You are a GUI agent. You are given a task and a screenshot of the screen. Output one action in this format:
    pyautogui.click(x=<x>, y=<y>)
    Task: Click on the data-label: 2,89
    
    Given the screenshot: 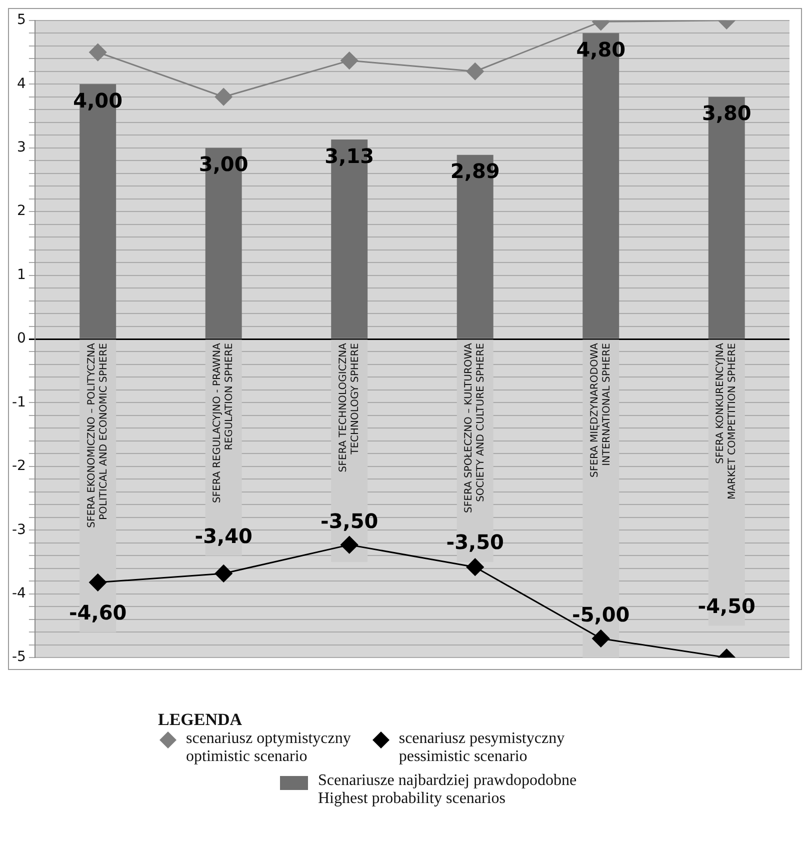 What is the action you would take?
    pyautogui.click(x=475, y=171)
    